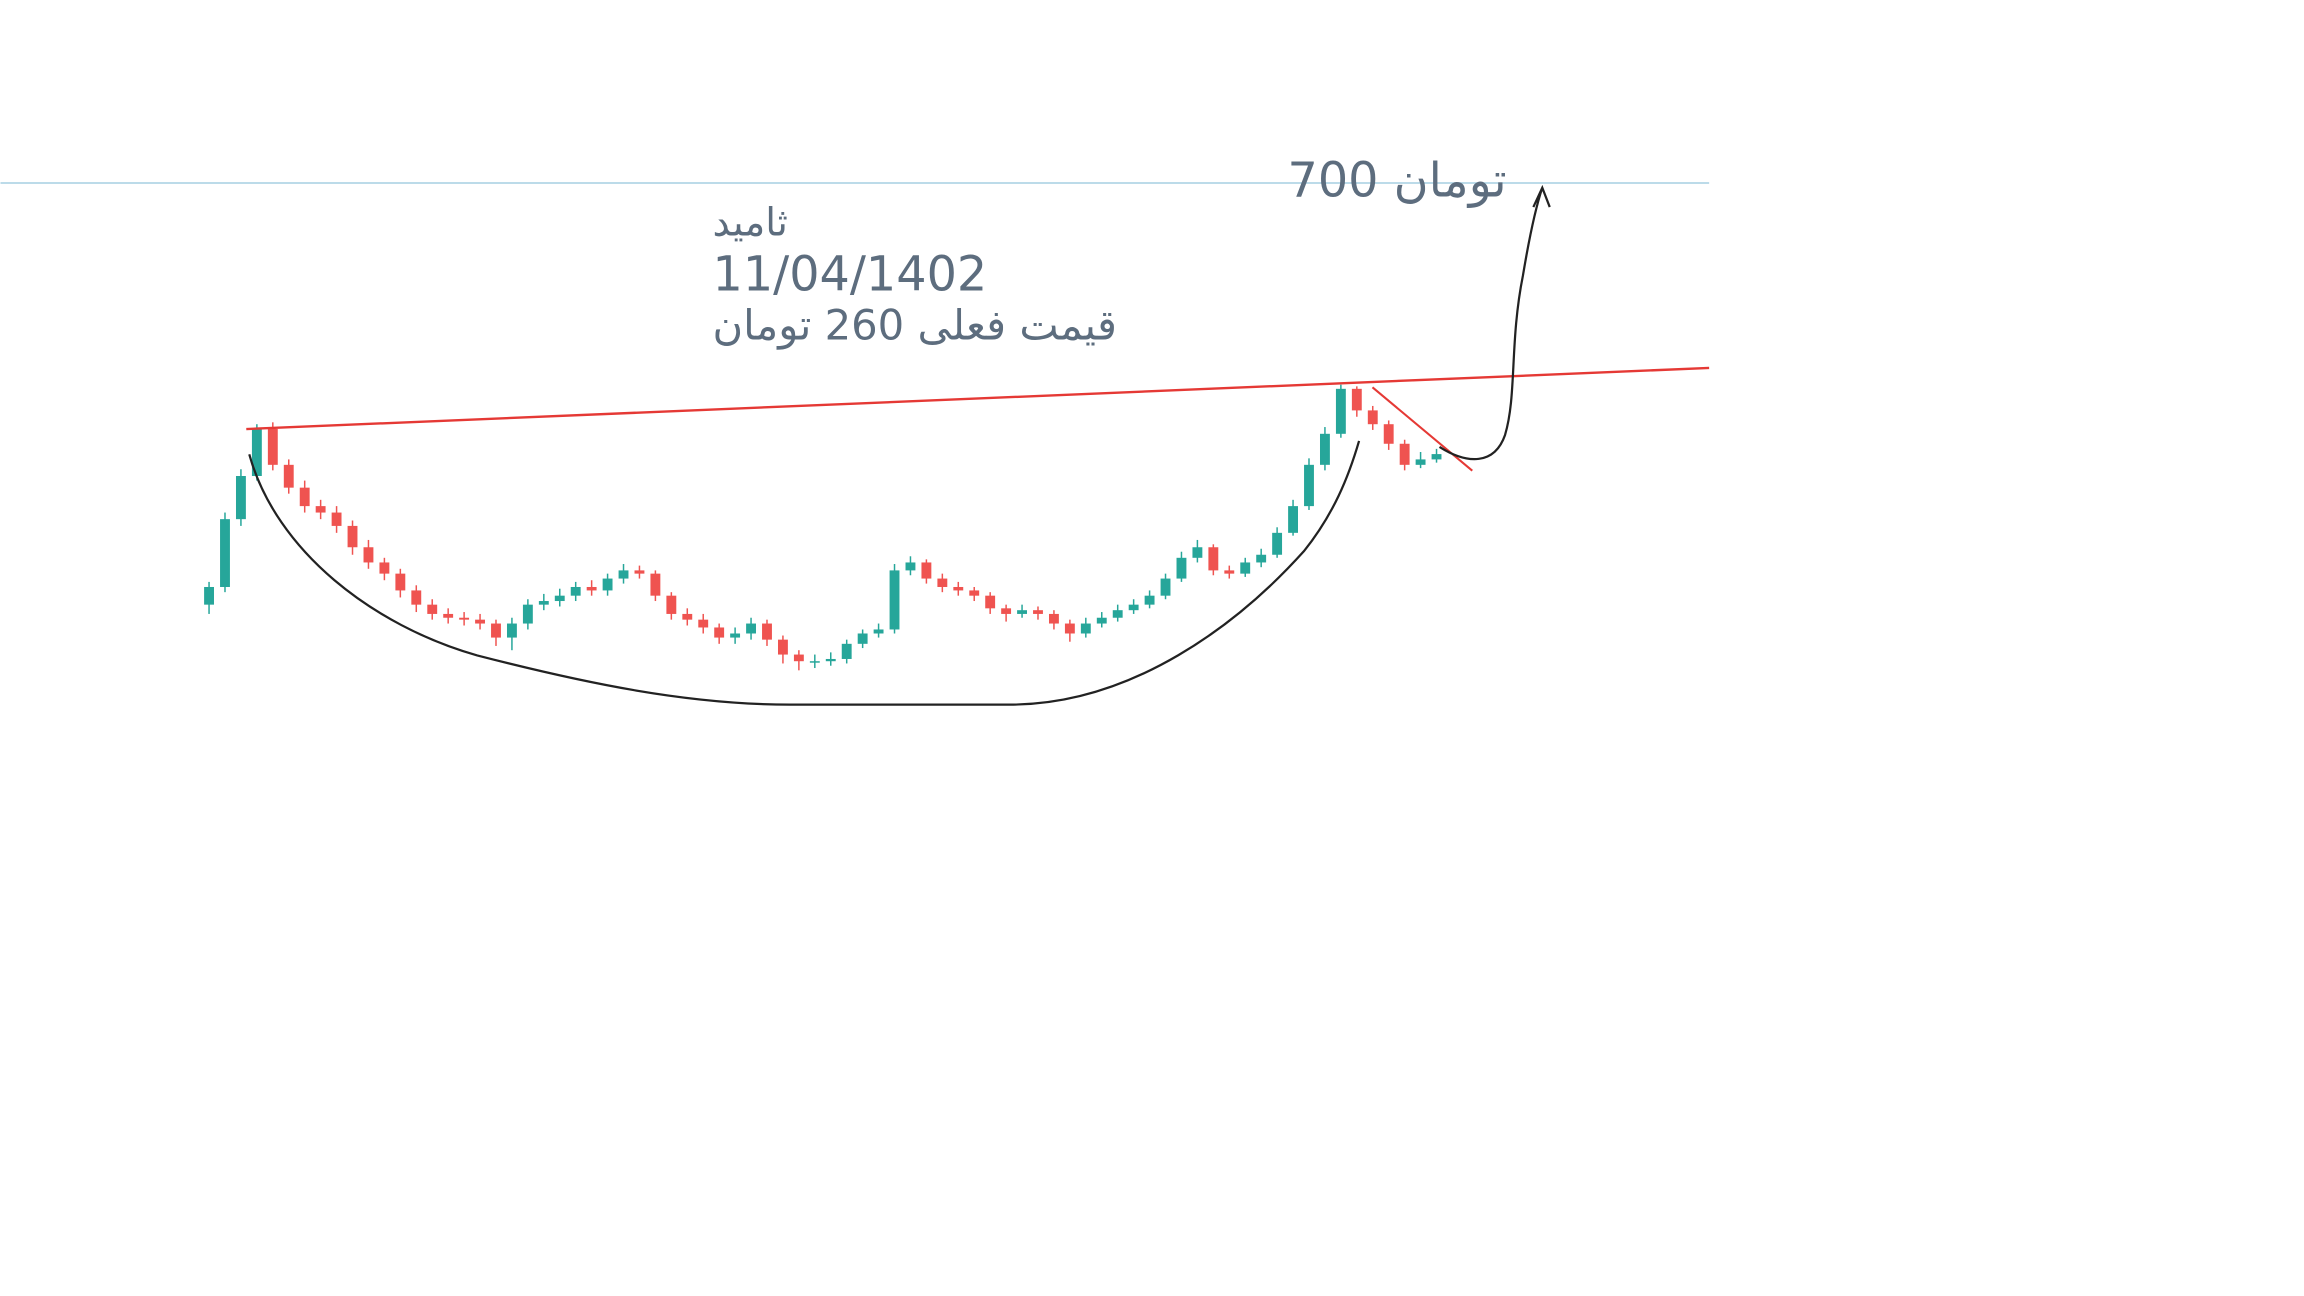 The height and width of the screenshot is (1296, 2304). Describe the element at coordinates (1422, 429) in the screenshot. I see `trend-line` at that location.